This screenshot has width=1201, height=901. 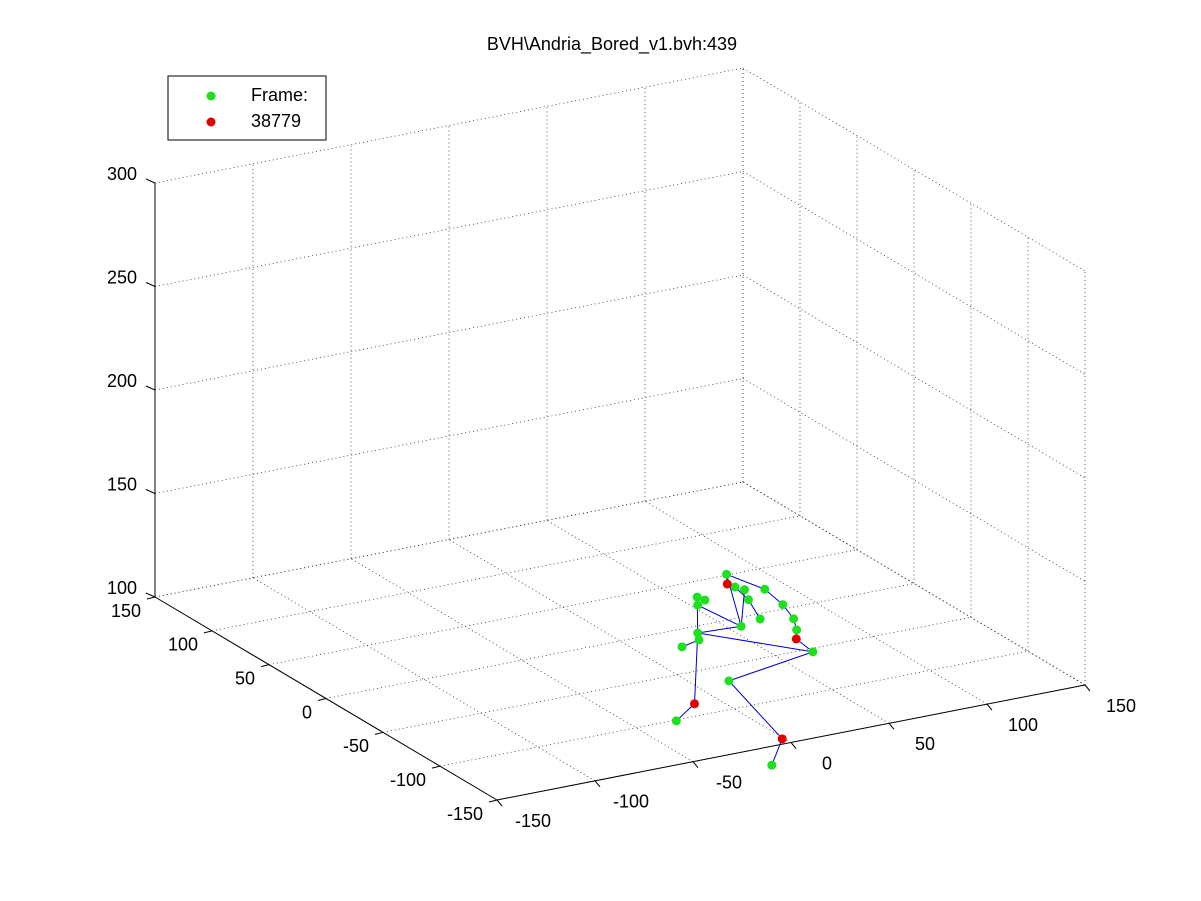 I want to click on chart-title: BVH\Andria_Bored_v1.bvh:439, so click(x=612, y=44).